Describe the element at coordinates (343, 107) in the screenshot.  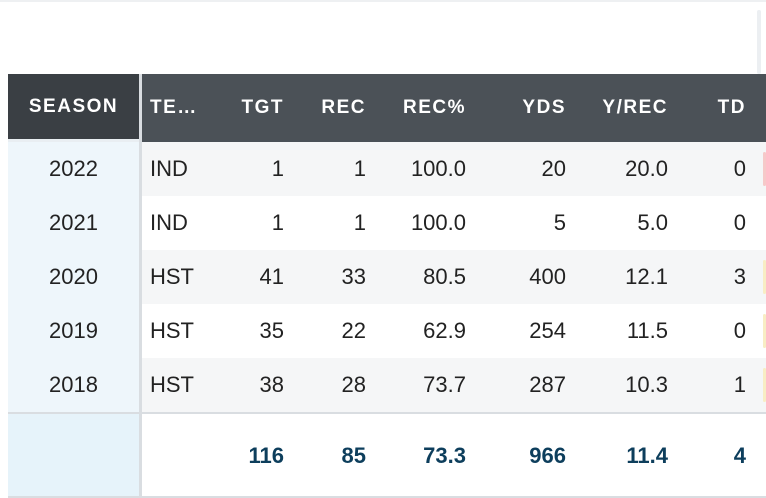
I see `header-rec: REC` at that location.